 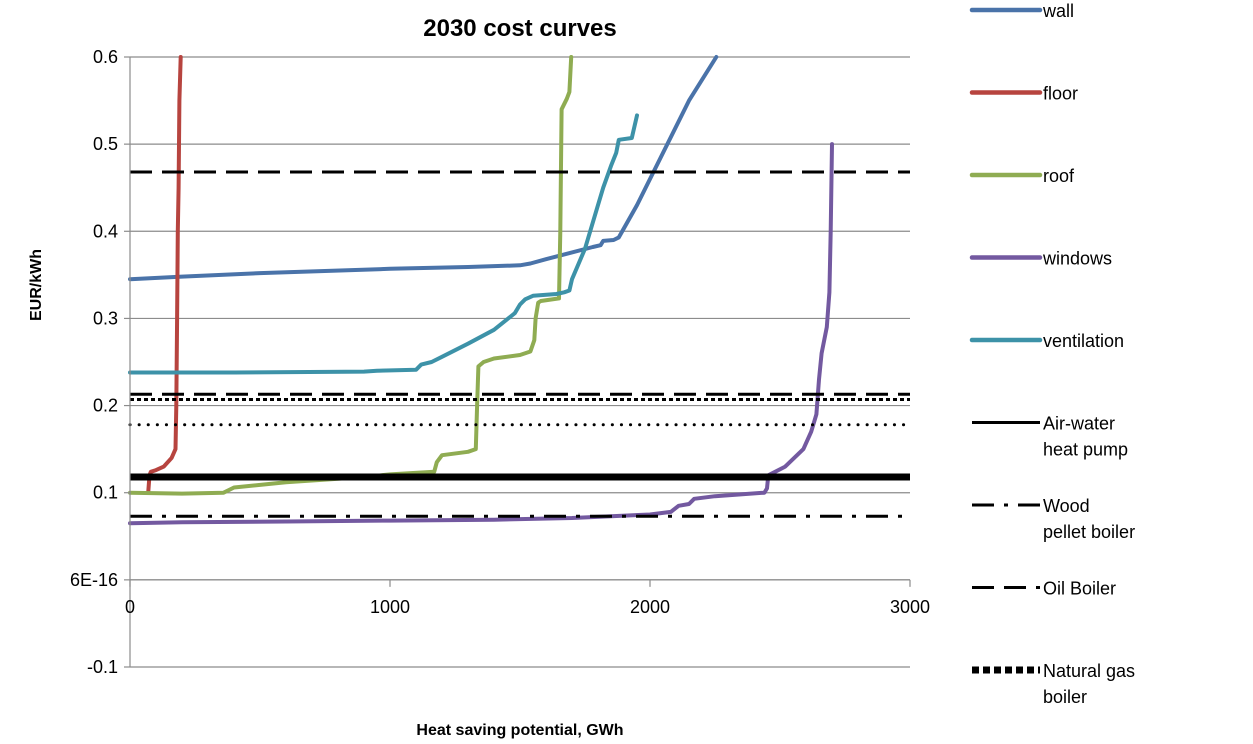 I want to click on legend-label: floor, so click(x=1060, y=94).